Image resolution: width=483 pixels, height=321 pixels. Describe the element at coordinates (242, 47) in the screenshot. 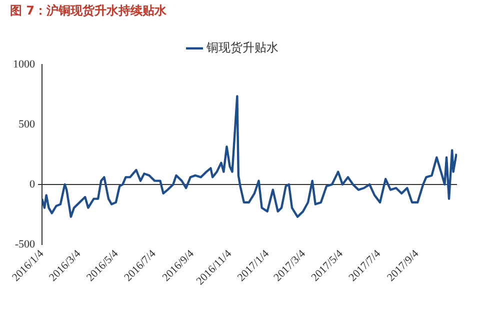

I see `legend-label: 铜现货升贴水` at that location.